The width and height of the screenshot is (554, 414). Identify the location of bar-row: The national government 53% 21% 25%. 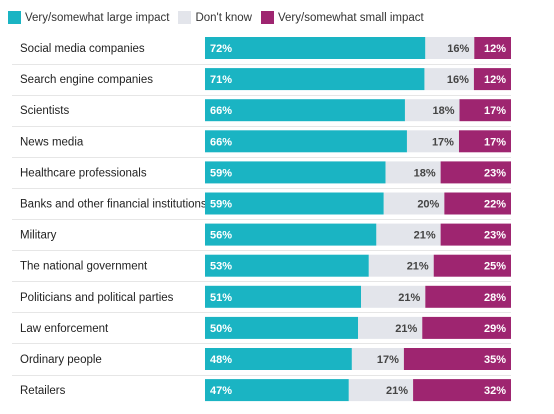
(261, 263).